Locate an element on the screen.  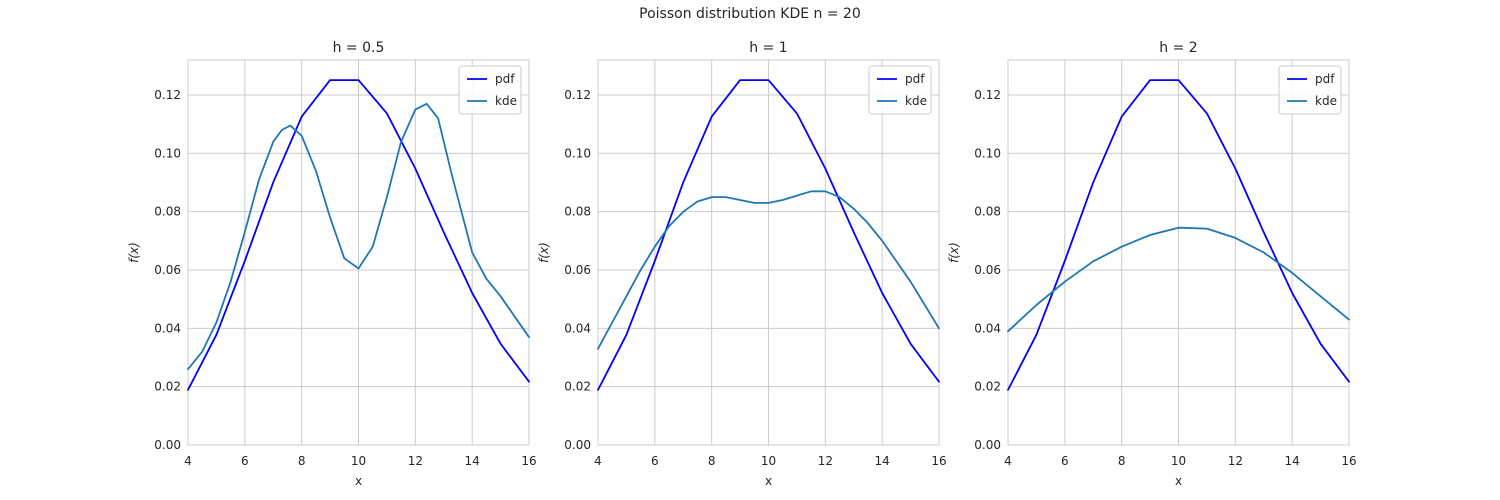
figure-title: Poisson distribution KDE n = 20 is located at coordinates (750, 14).